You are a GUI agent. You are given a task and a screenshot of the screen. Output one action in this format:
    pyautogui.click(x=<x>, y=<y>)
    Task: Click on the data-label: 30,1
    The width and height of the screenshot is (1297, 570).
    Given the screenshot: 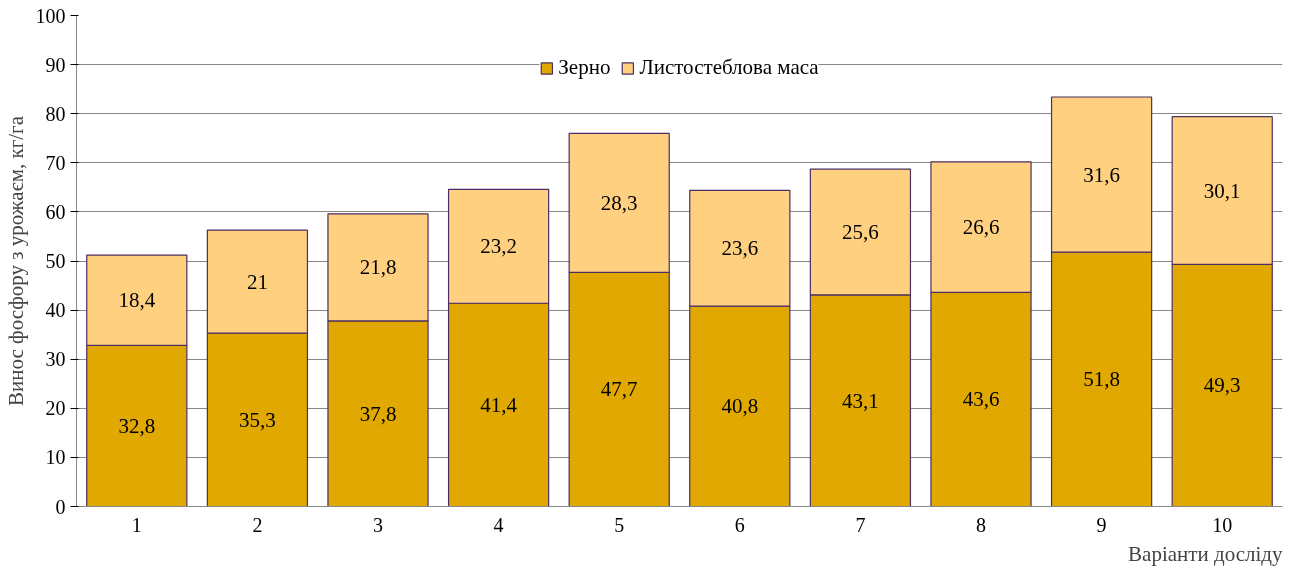 What is the action you would take?
    pyautogui.click(x=1222, y=190)
    